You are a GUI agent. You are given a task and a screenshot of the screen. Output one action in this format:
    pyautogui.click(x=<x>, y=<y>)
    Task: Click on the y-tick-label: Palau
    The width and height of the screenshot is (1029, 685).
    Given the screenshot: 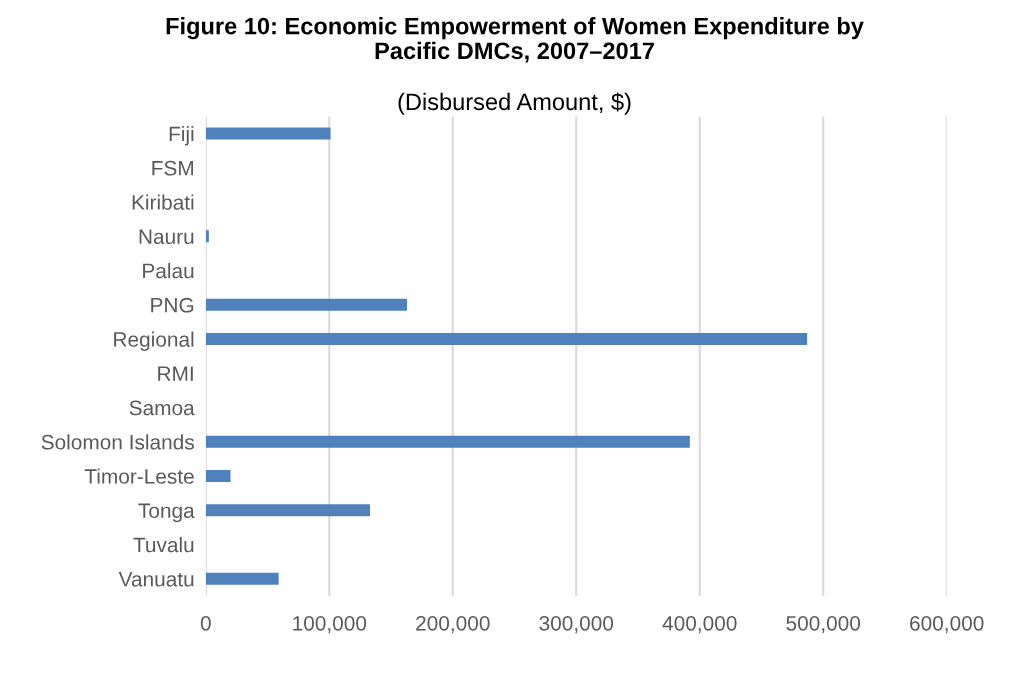 What is the action you would take?
    pyautogui.click(x=168, y=271)
    